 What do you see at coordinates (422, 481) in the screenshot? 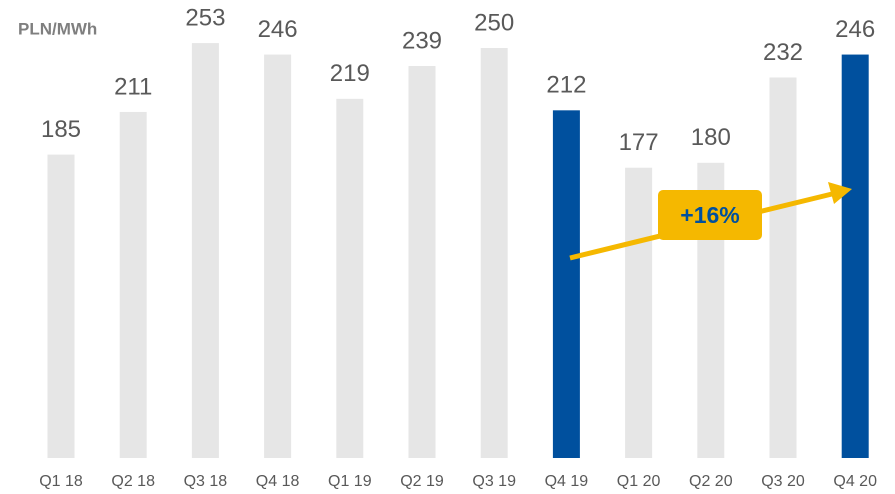
I see `x-tick-label: Q2 19` at bounding box center [422, 481].